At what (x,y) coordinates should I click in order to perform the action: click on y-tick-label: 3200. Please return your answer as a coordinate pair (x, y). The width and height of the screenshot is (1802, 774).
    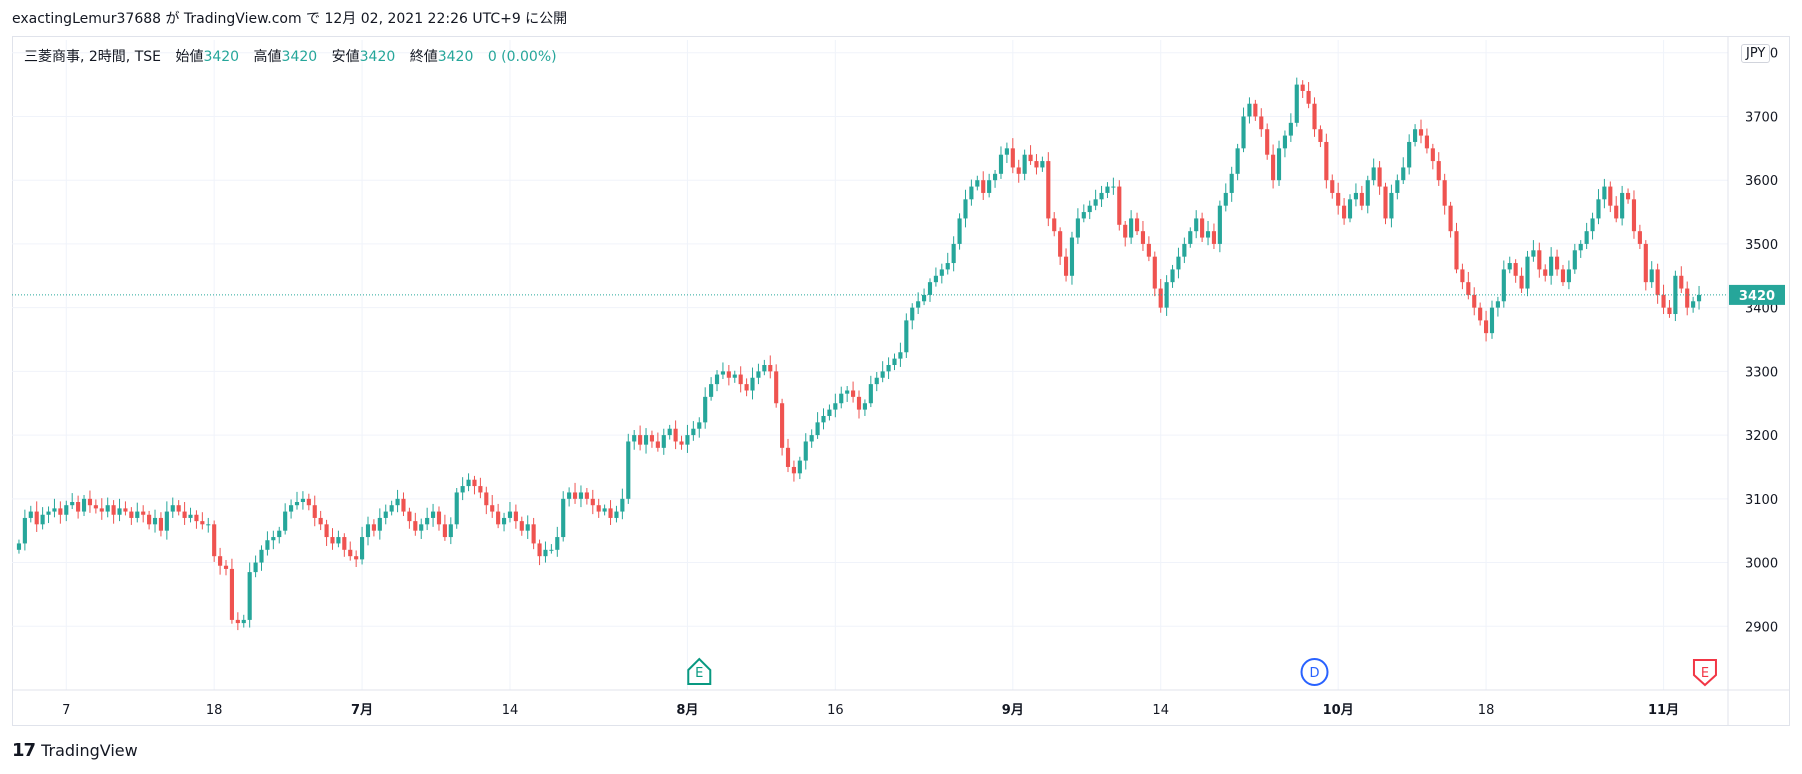
    Looking at the image, I should click on (1761, 436).